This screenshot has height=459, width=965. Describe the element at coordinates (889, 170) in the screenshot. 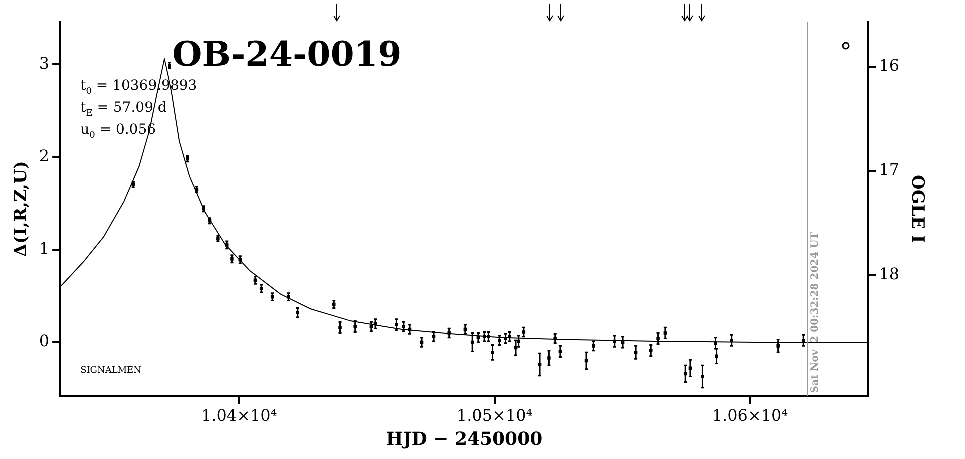

I see `y2-tick-label: 17` at that location.